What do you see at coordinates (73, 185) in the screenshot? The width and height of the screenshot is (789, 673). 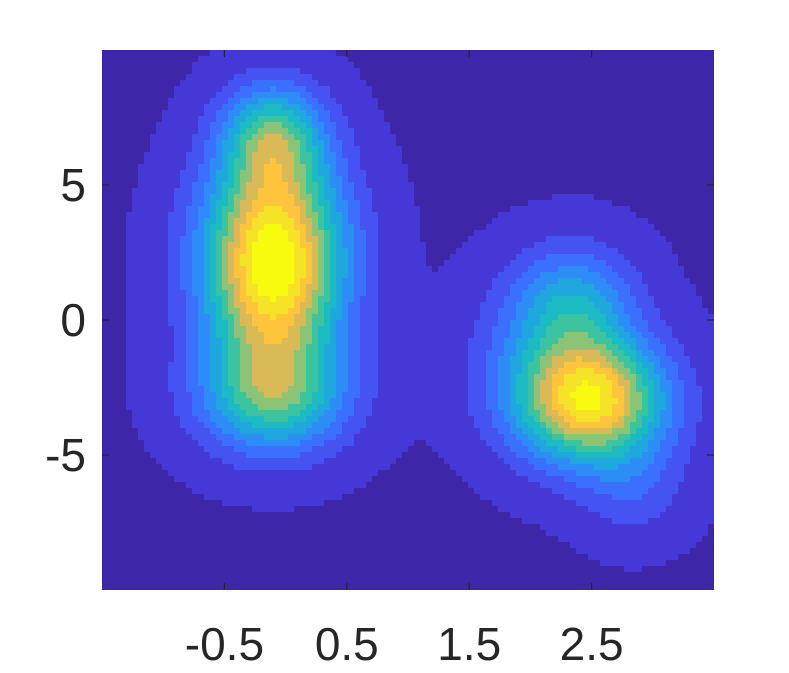 I see `y-tick-label: 5` at bounding box center [73, 185].